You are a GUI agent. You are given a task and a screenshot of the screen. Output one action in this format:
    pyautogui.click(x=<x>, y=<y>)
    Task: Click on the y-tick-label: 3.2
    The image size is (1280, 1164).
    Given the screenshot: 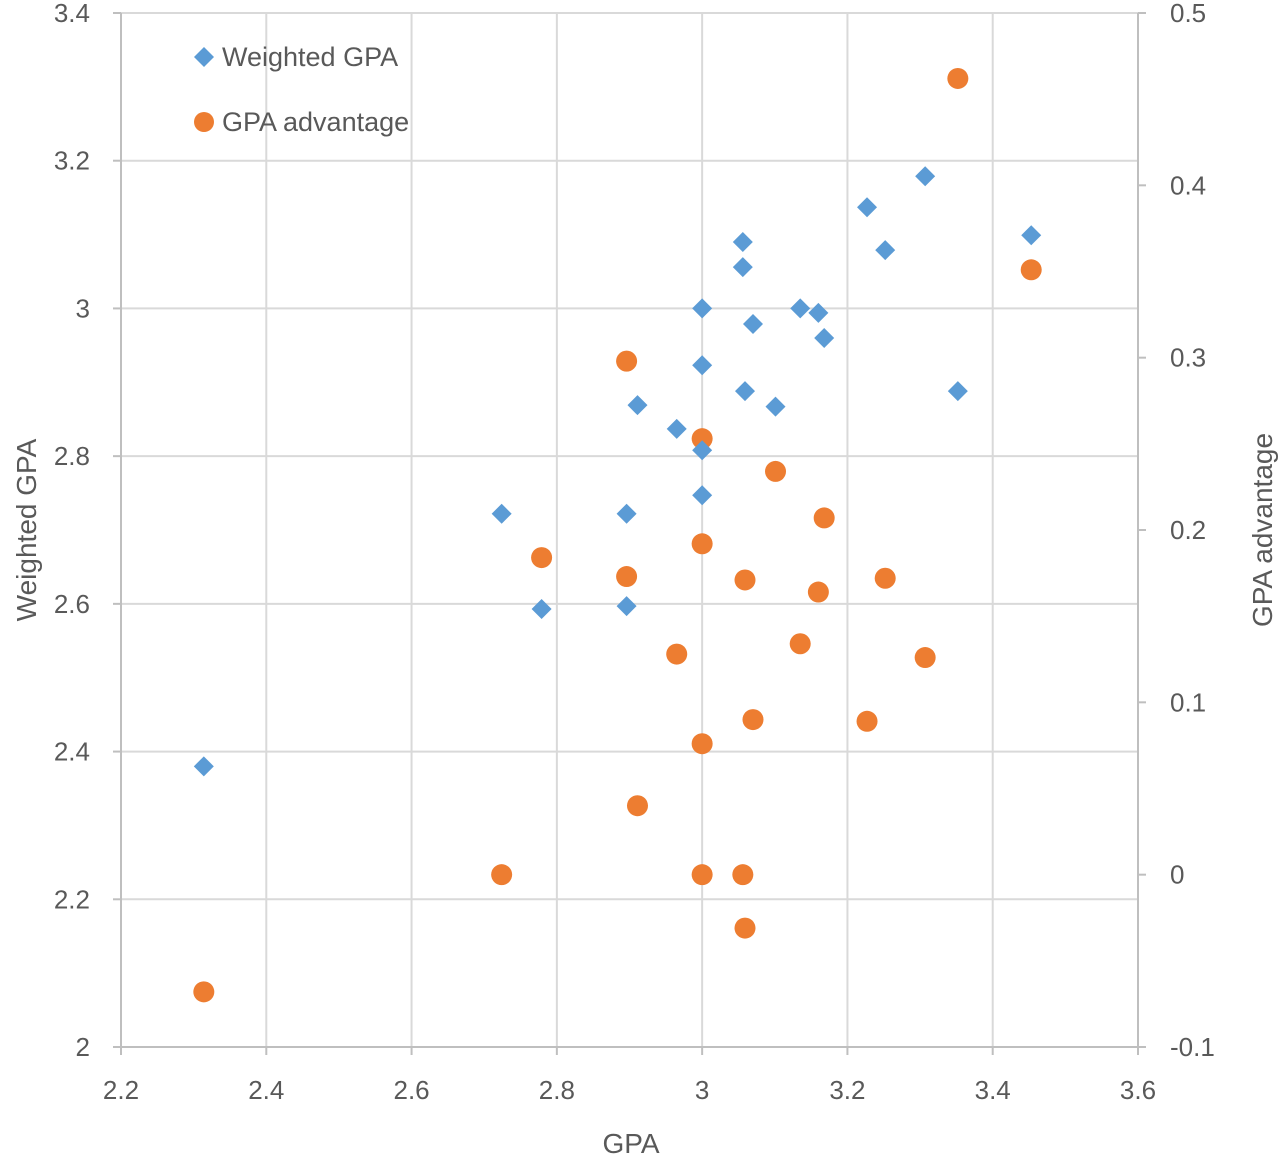 What is the action you would take?
    pyautogui.click(x=72, y=161)
    